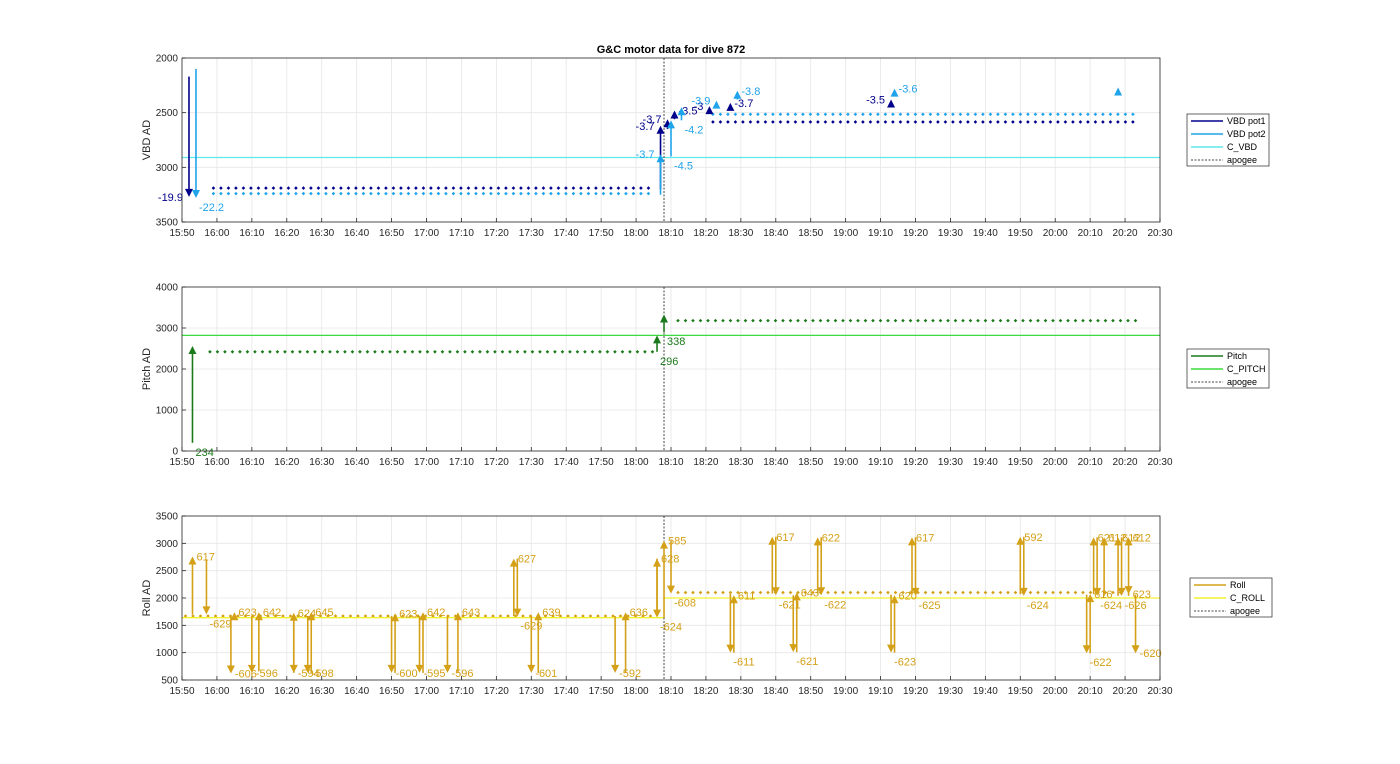 This screenshot has height=764, width=1400. I want to click on data-label: 645, so click(324, 613).